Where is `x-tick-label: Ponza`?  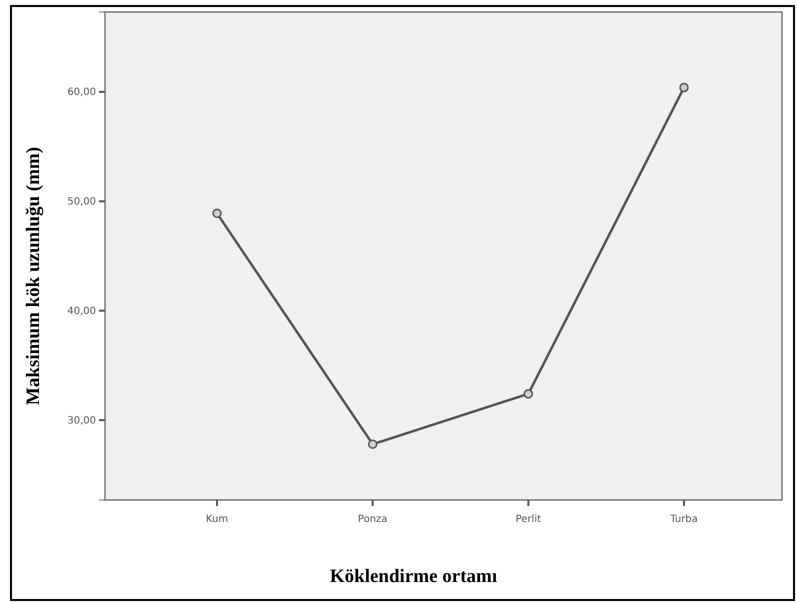
x-tick-label: Ponza is located at coordinates (373, 519).